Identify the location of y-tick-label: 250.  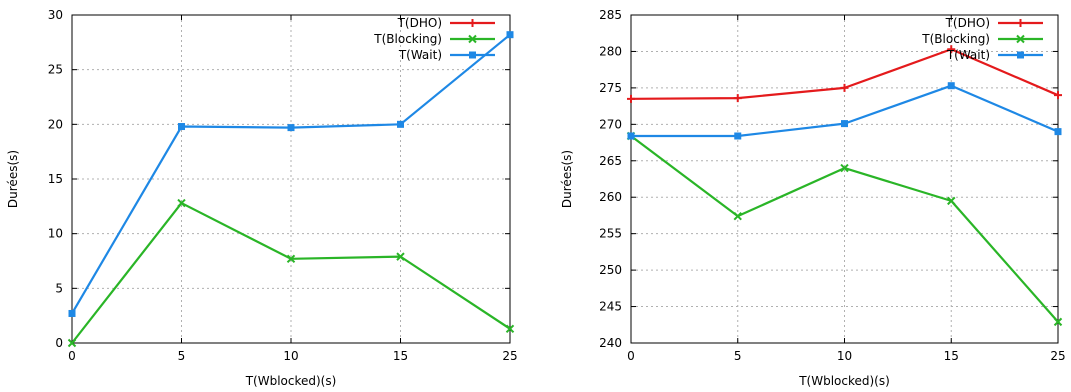
(610, 270).